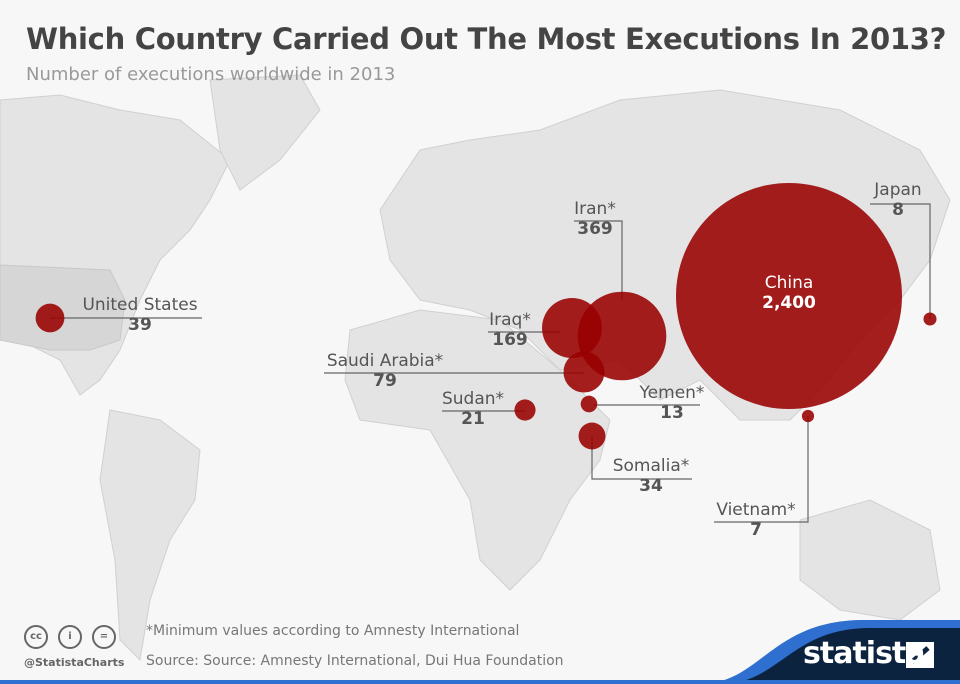 The image size is (960, 684). I want to click on attribution-icon: i, so click(70, 637).